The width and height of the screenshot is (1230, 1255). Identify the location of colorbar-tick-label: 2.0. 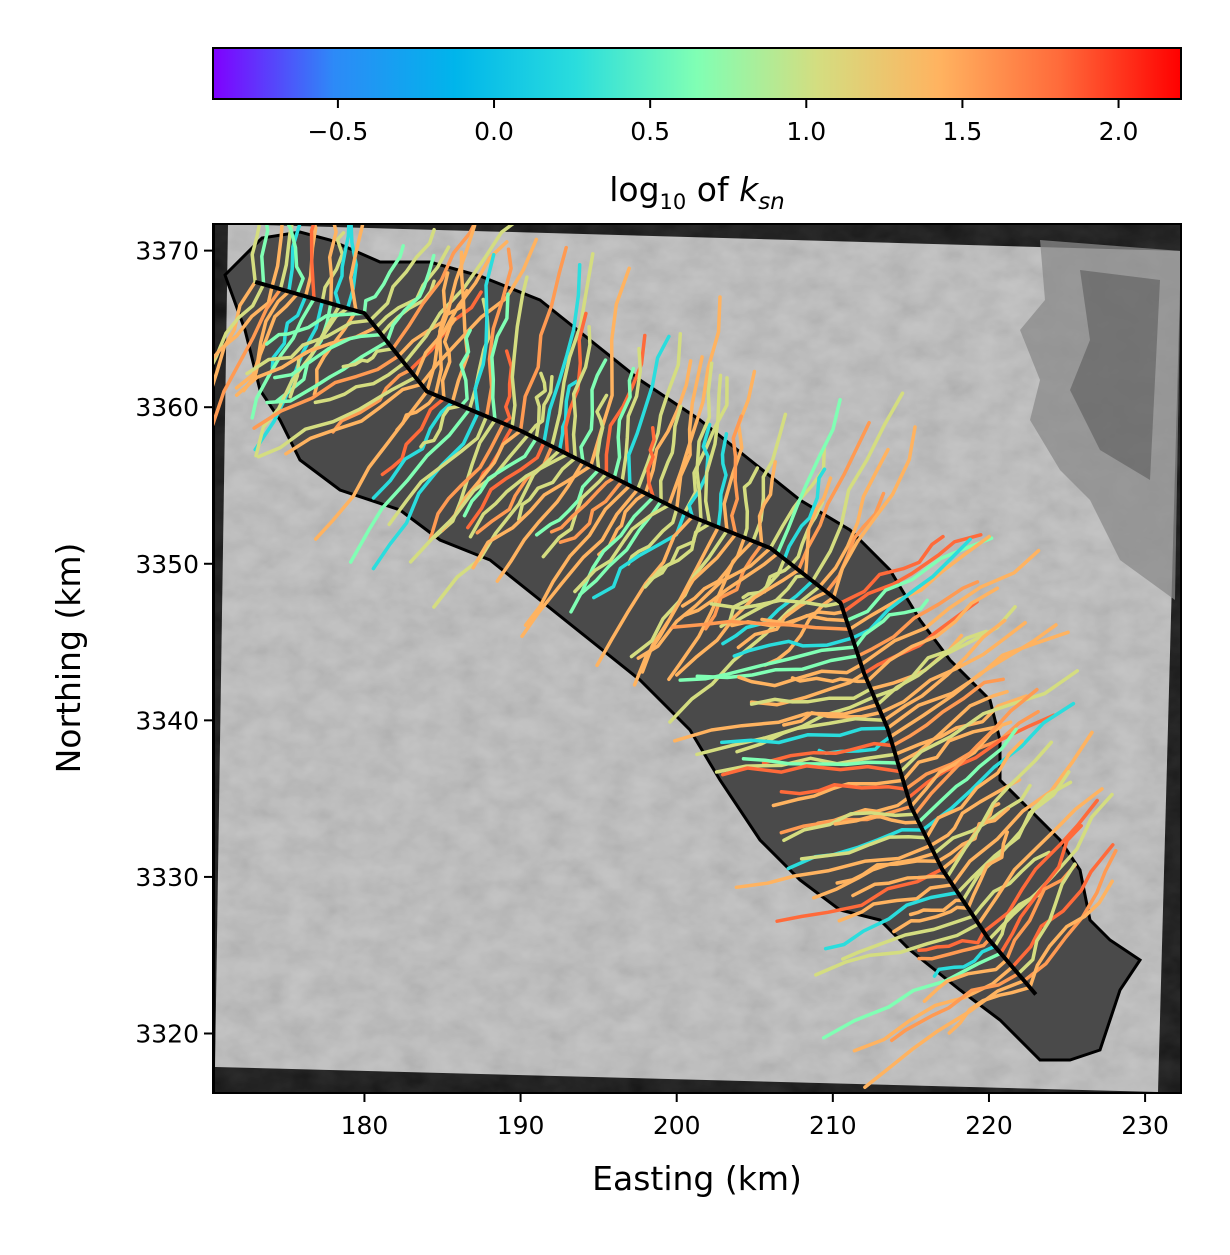
(1119, 131).